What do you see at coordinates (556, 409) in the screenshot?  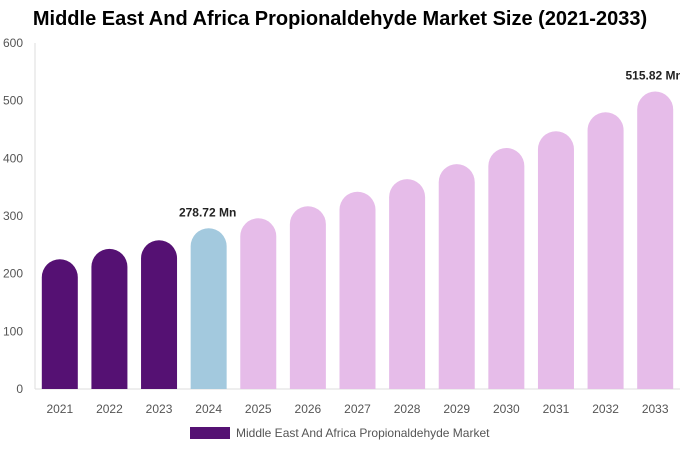 I see `x-tick-label: 2031` at bounding box center [556, 409].